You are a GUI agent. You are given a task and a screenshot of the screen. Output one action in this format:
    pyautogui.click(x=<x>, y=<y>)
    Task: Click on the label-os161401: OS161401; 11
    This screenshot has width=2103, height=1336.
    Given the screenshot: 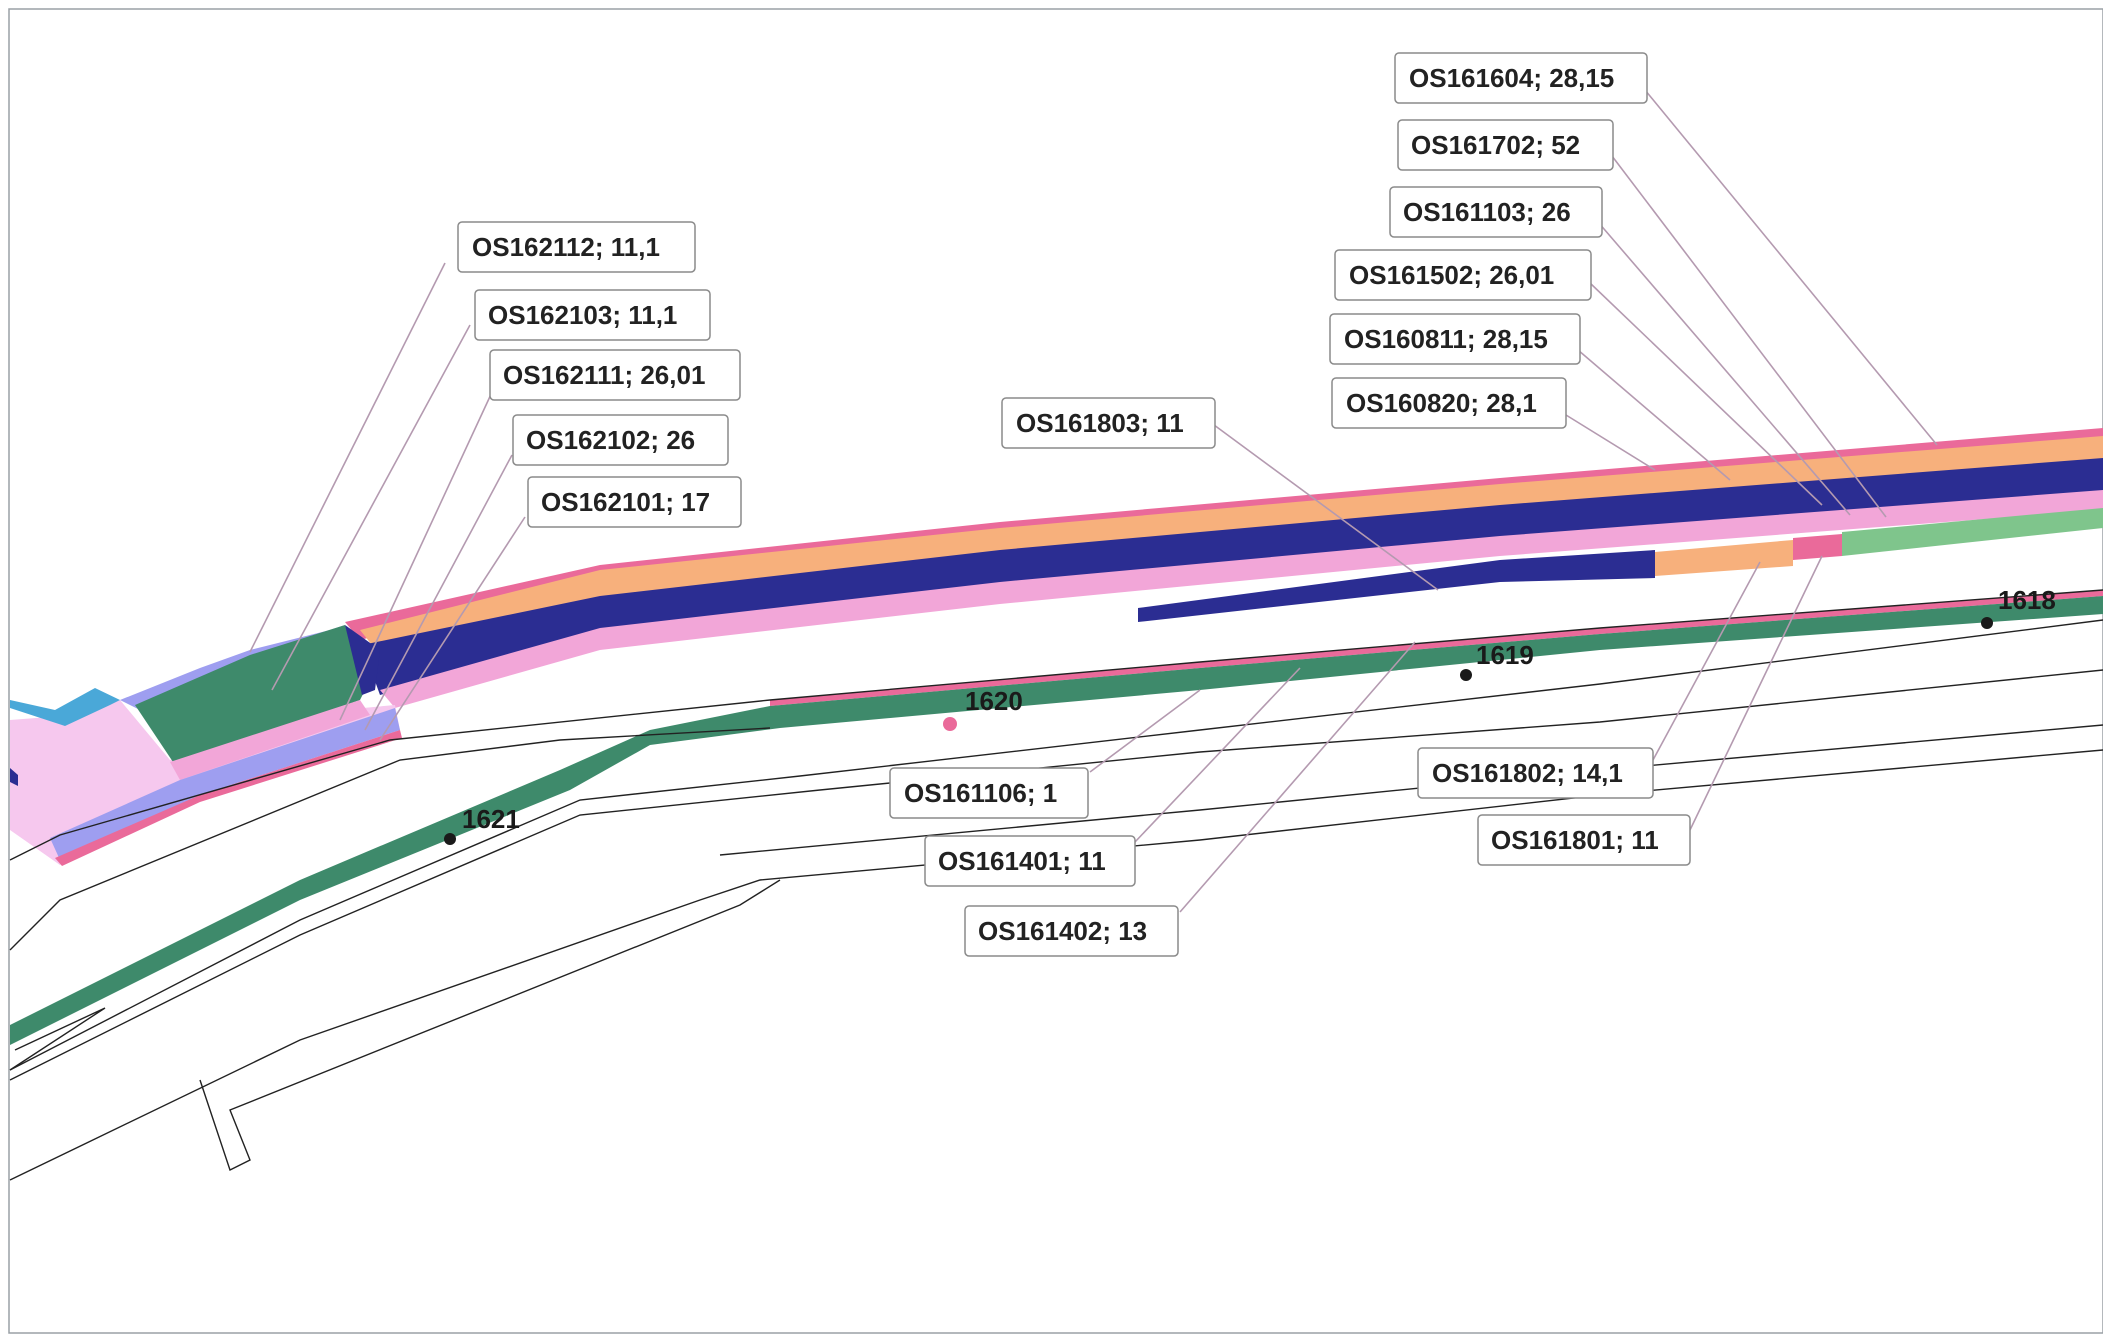 What is the action you would take?
    pyautogui.click(x=1030, y=861)
    